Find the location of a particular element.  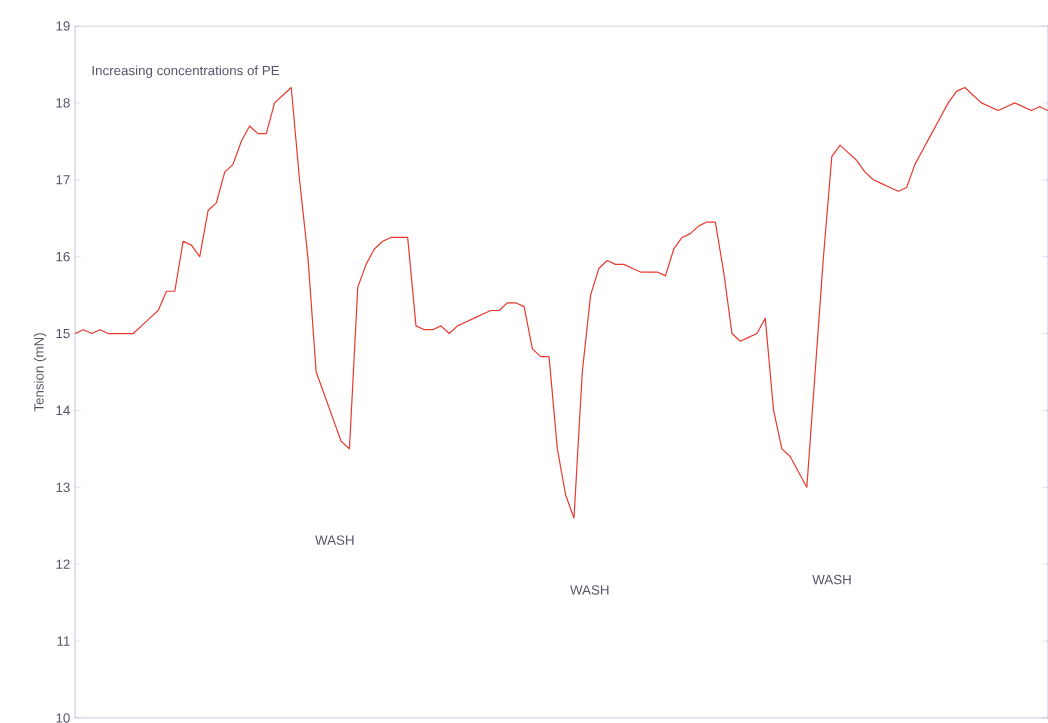

annotation: Increasing concentrations of PE is located at coordinates (186, 71).